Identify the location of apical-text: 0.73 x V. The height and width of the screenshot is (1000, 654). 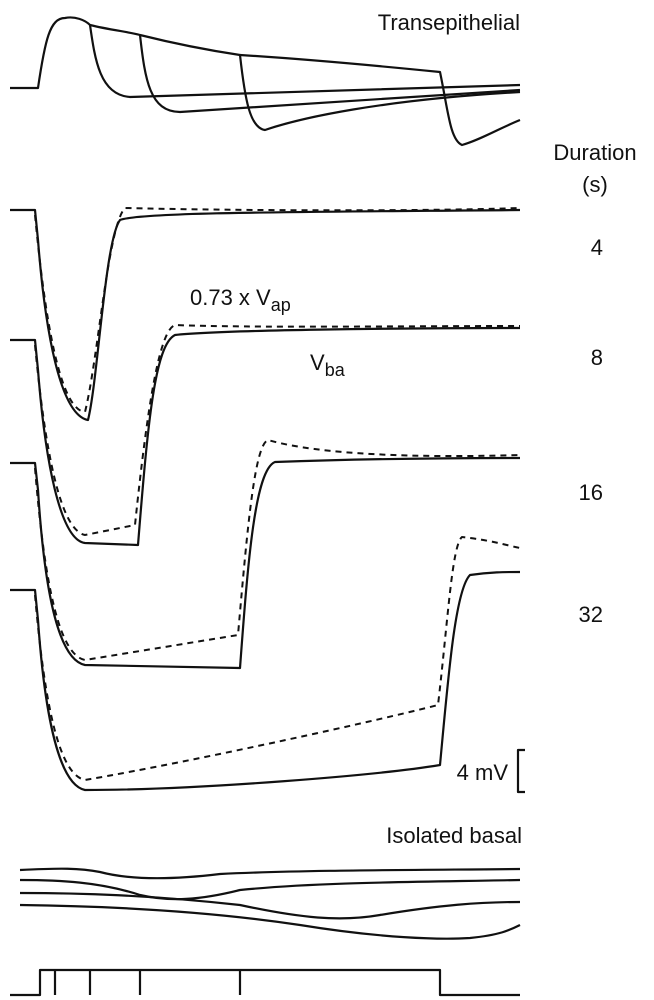
(230, 297).